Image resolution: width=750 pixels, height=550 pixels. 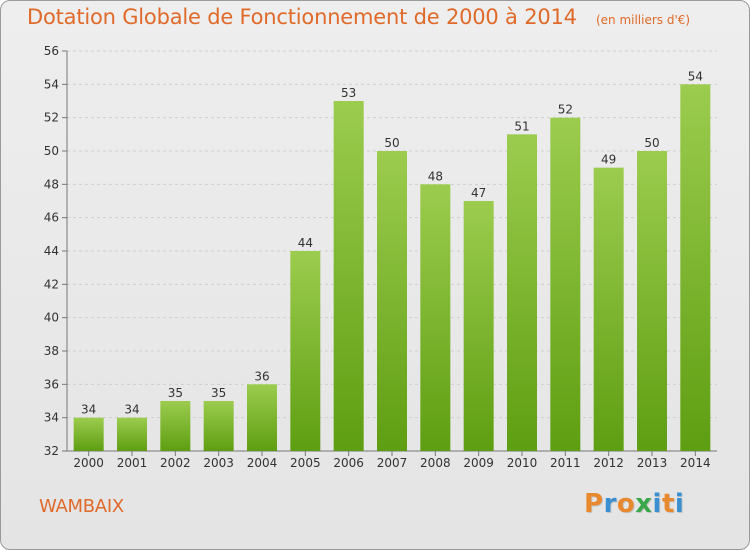 What do you see at coordinates (51, 384) in the screenshot?
I see `y-tick-label: 36` at bounding box center [51, 384].